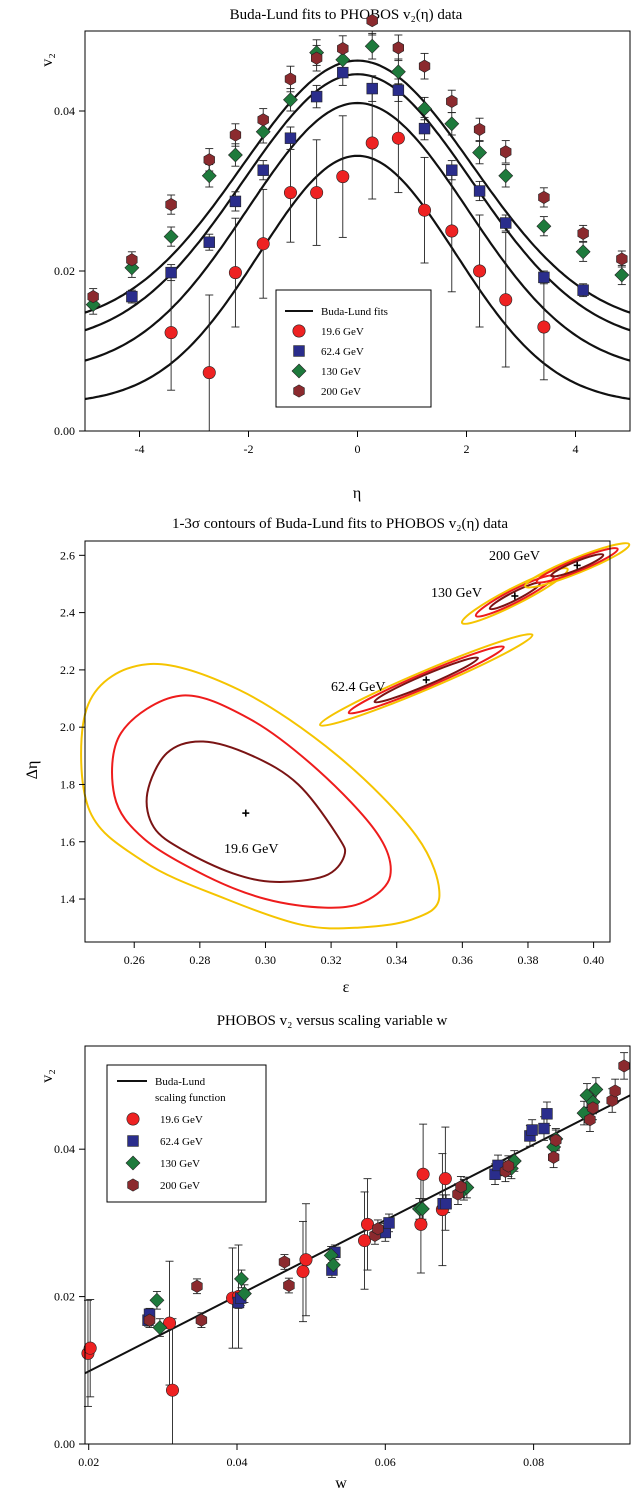  I want to click on x-tick-label: 0.04, so click(237, 1462).